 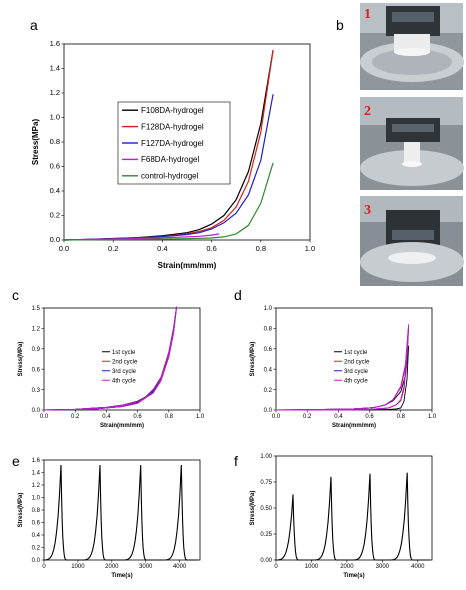 What do you see at coordinates (268, 309) in the screenshot?
I see `y-tick-label-d: 1.0` at bounding box center [268, 309].